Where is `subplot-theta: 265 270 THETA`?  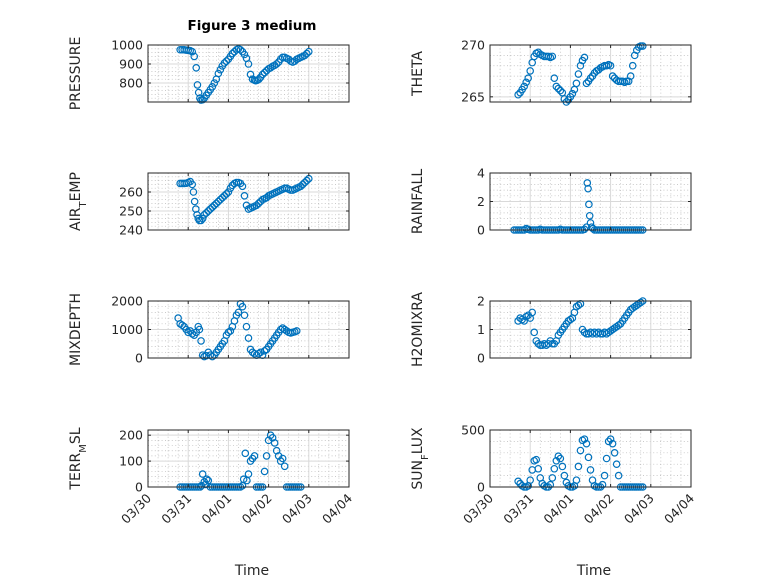
subplot-theta: 265 270 THETA is located at coordinates (551, 72).